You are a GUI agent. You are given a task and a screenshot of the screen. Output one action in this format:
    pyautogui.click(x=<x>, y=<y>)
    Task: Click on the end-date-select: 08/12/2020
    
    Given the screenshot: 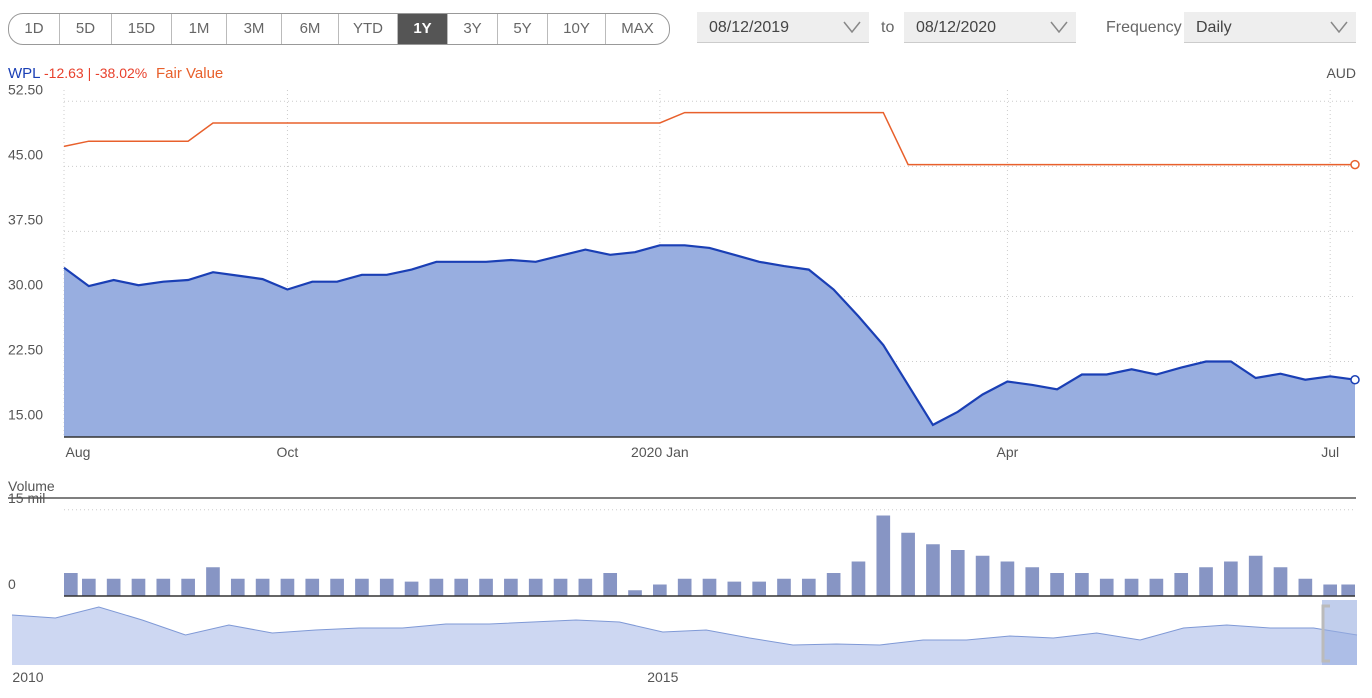 What is the action you would take?
    pyautogui.click(x=990, y=27)
    